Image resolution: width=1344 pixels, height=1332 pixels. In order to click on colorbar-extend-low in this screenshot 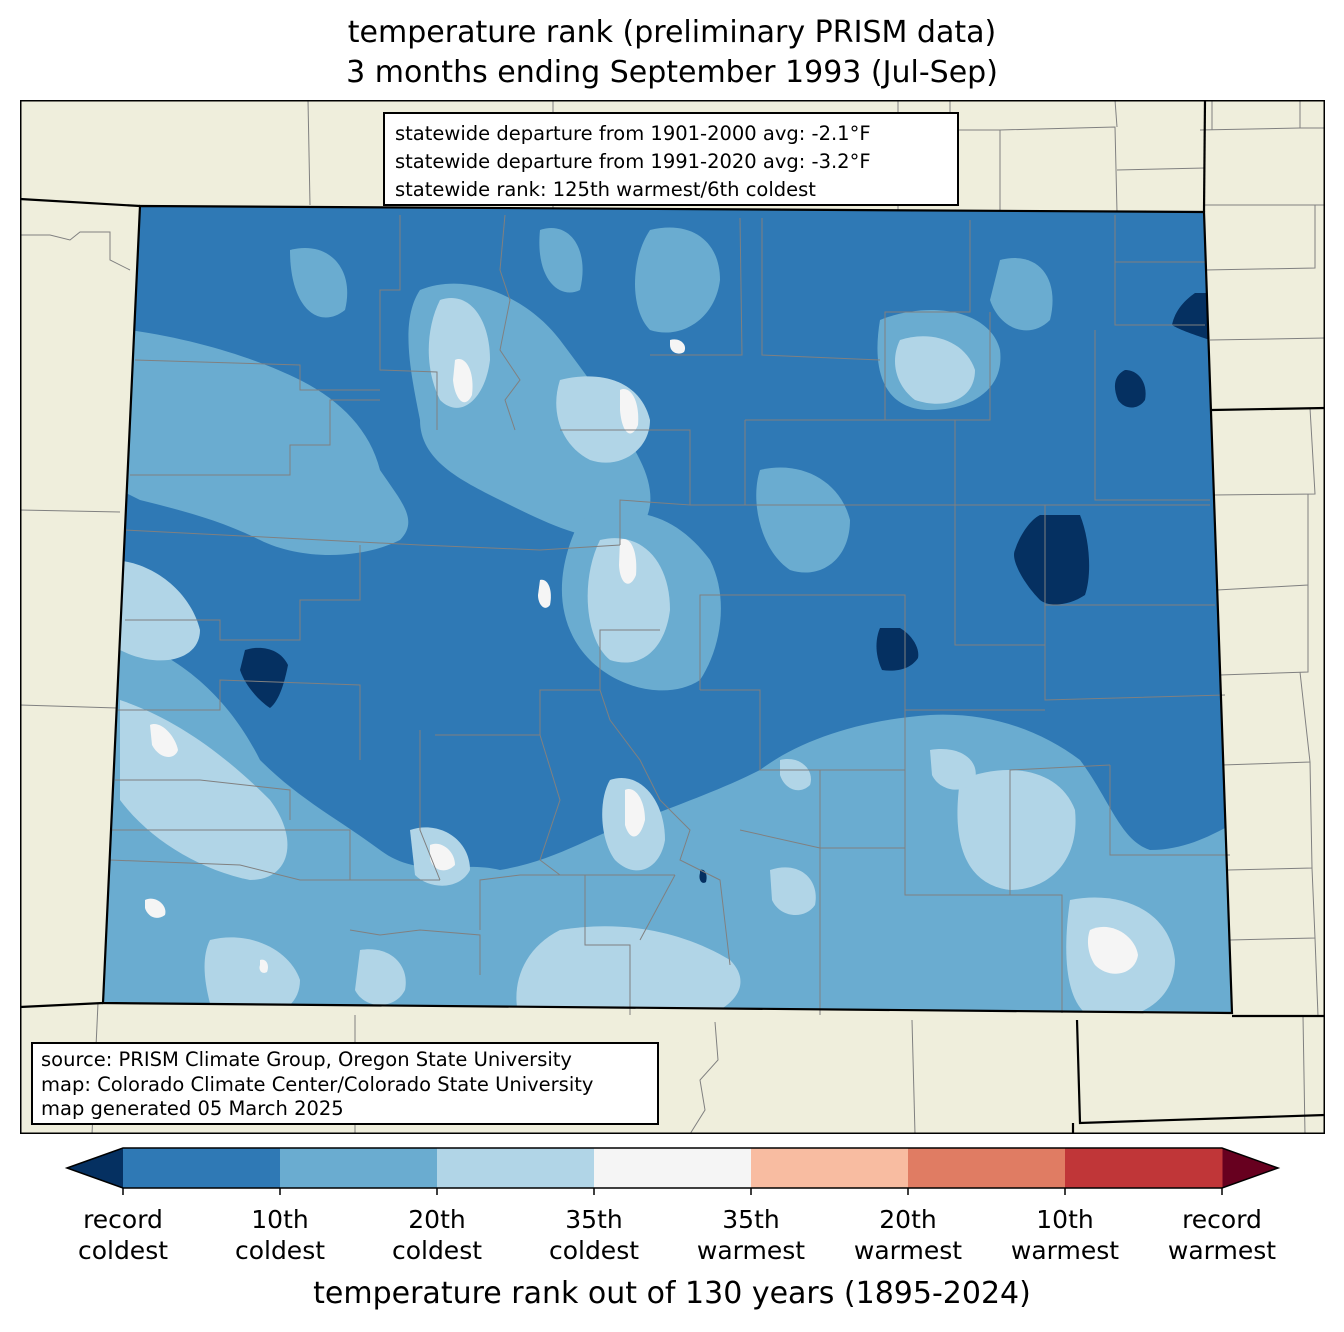, I will do `click(95, 1168)`.